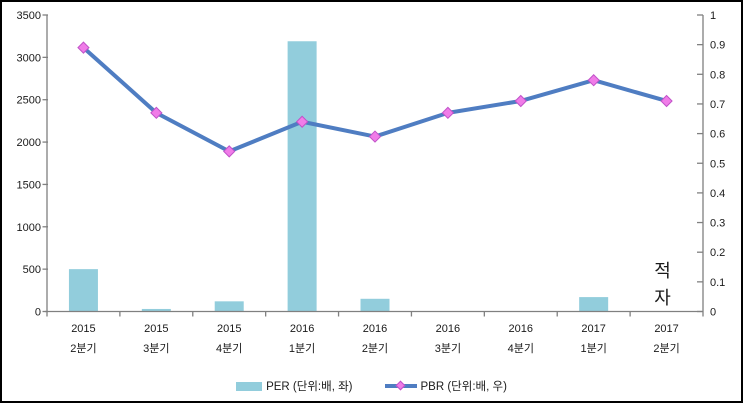  I want to click on left-axis-tick-label: 3000, so click(29, 58).